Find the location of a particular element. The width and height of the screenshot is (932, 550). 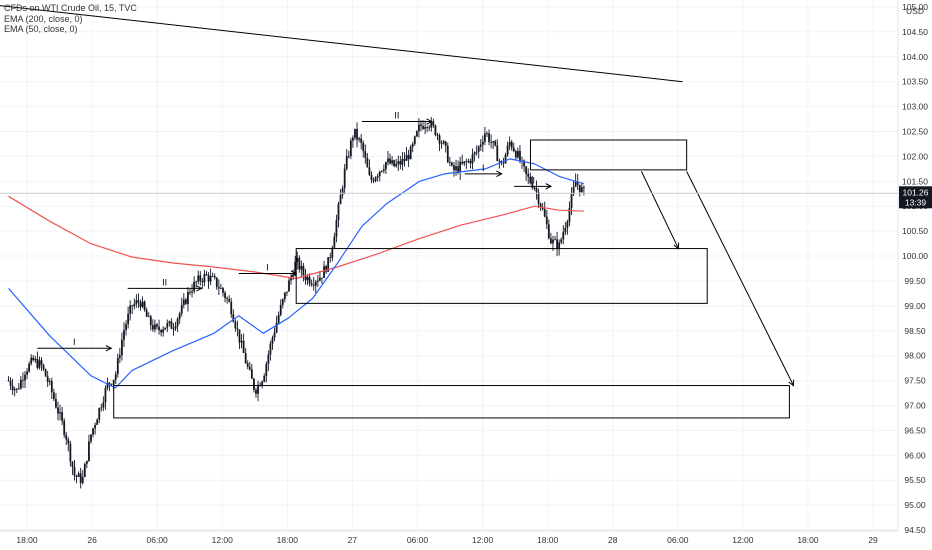

projection-arrow-line is located at coordinates (659, 210).